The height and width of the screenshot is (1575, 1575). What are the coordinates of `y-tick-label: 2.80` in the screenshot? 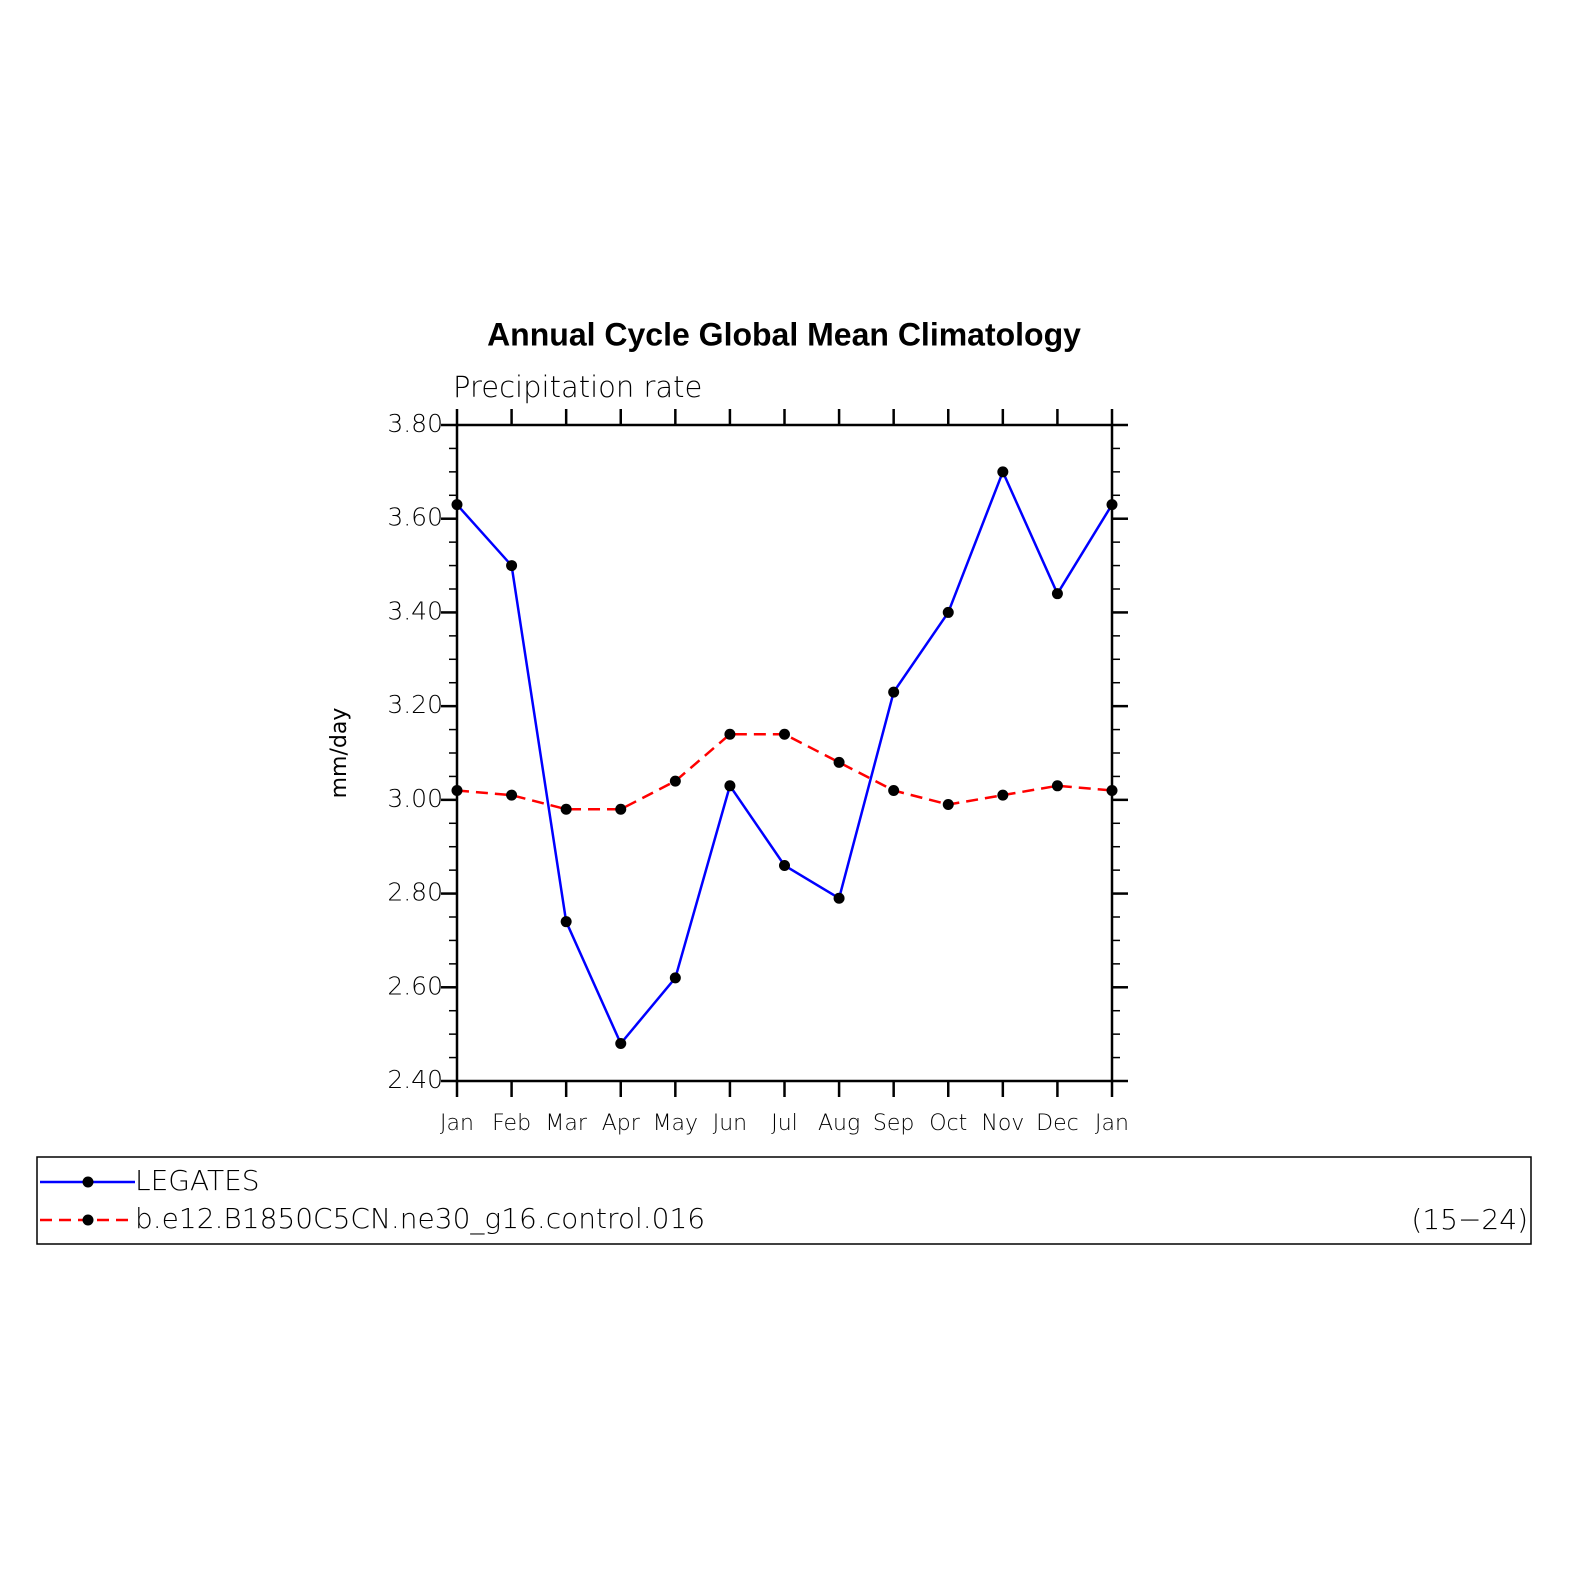 It's located at (415, 892).